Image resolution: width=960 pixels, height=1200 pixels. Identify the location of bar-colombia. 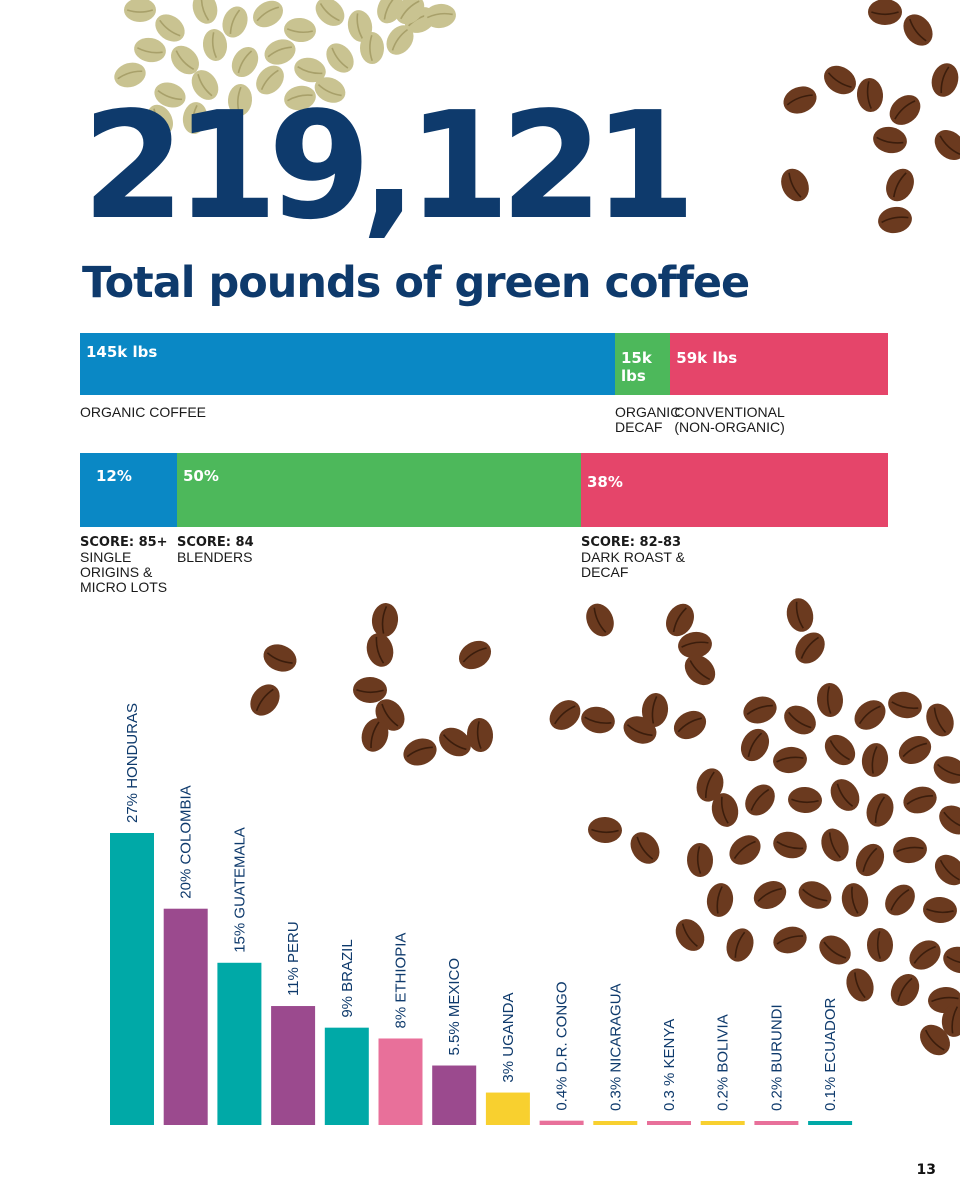
(185, 1016).